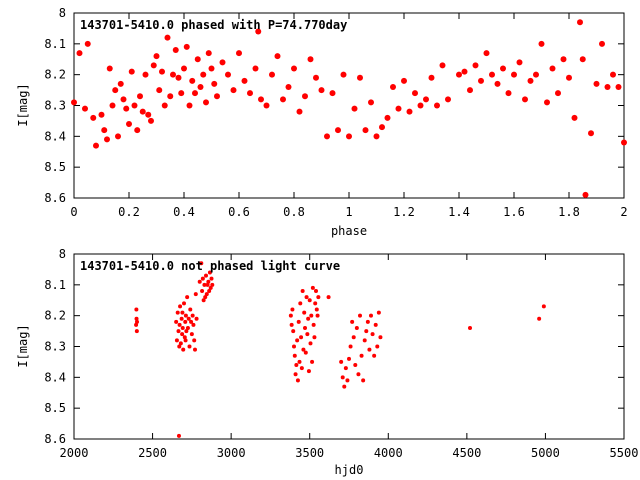 The width and height of the screenshot is (640, 480). I want to click on phased-chart-title: 143701-5410.0 phased with P=74.770day, so click(213, 25).